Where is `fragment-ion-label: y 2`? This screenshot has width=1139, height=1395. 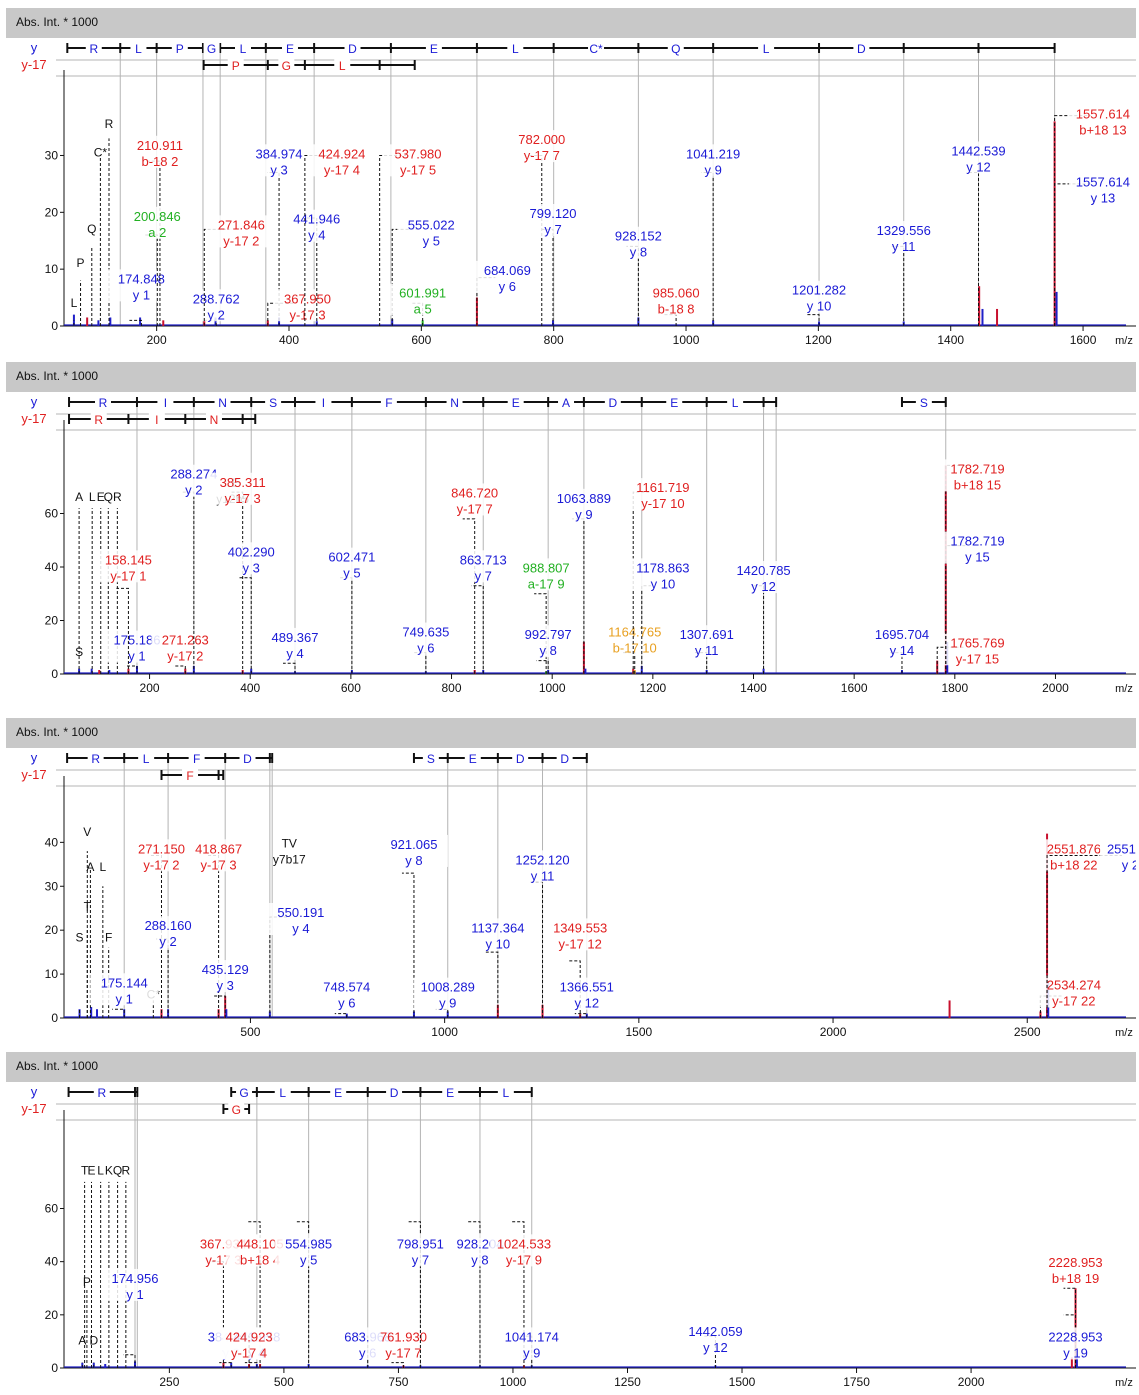
fragment-ion-label: y 2 is located at coordinates (216, 314).